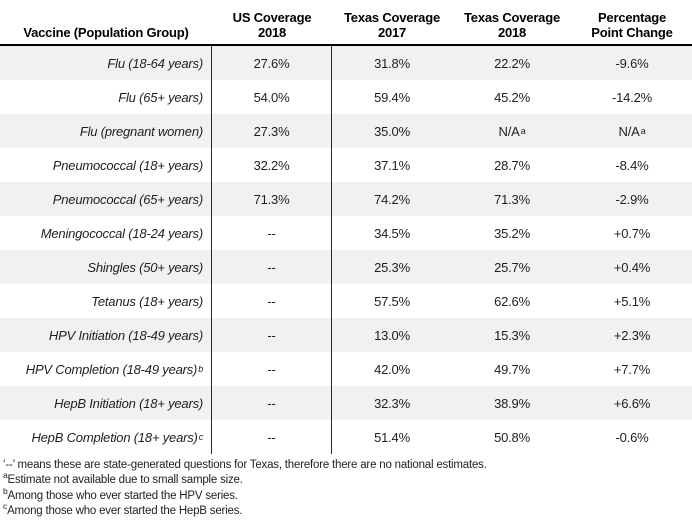 The width and height of the screenshot is (692, 520). I want to click on cell-vaccine: HPV Initiation (18-49 years), so click(106, 335).